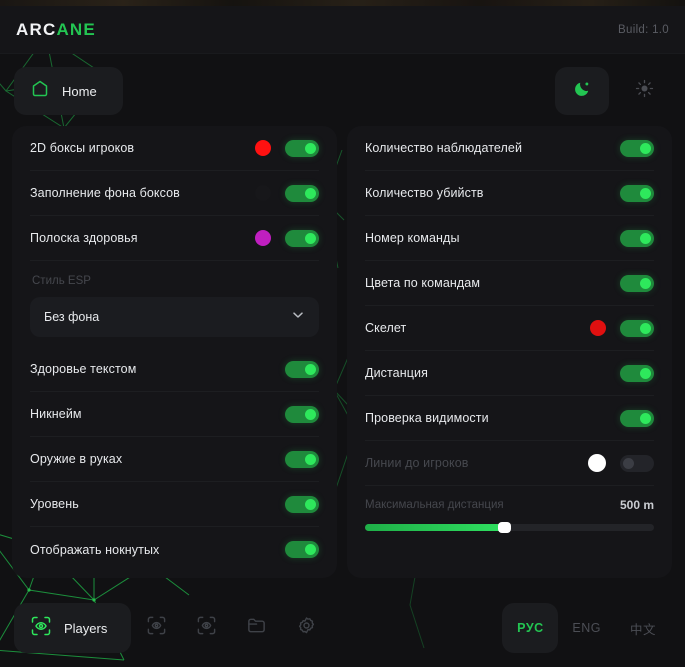  Describe the element at coordinates (41, 628) in the screenshot. I see `player-scan-icon` at that location.